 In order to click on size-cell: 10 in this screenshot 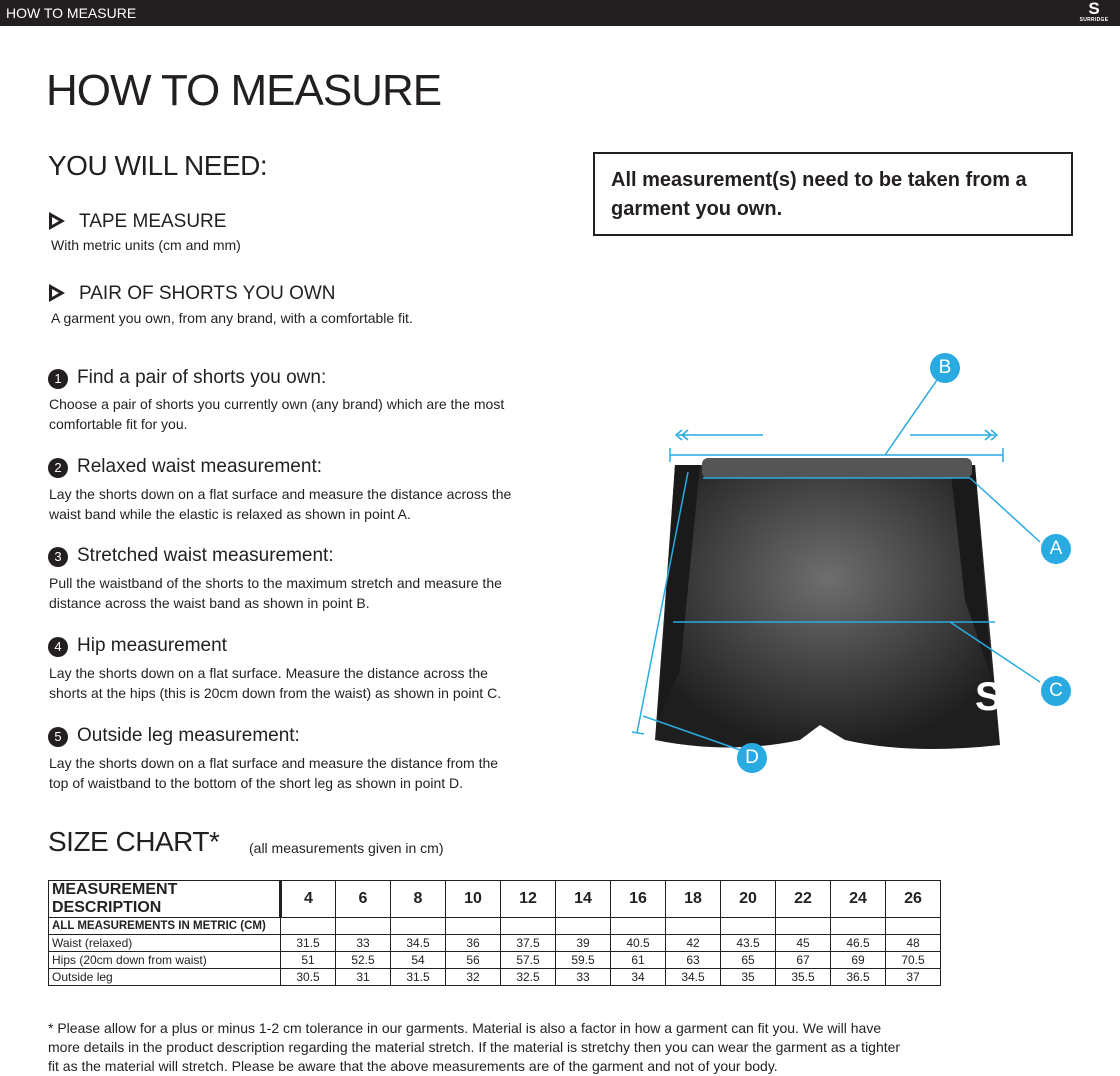, I will do `click(473, 899)`.